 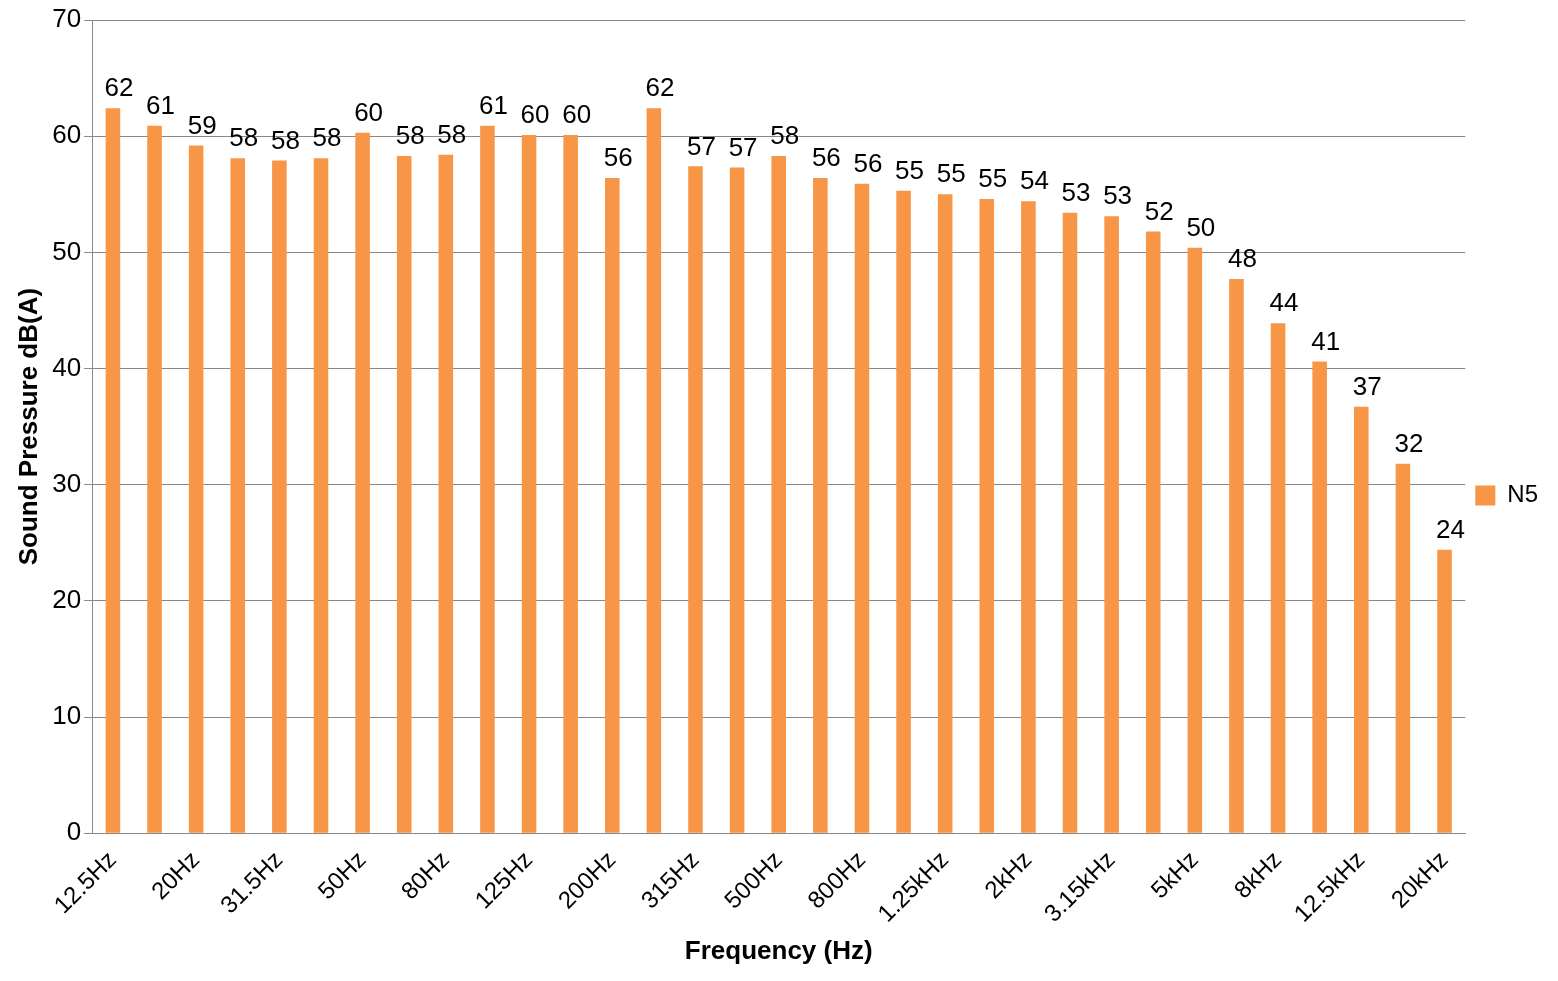 What do you see at coordinates (67, 134) in the screenshot?
I see `y-tick-label: 60` at bounding box center [67, 134].